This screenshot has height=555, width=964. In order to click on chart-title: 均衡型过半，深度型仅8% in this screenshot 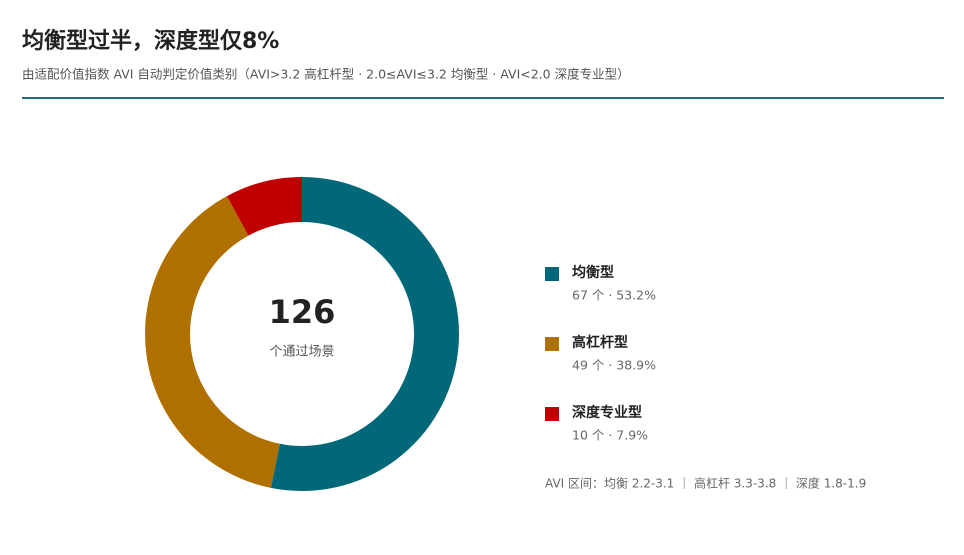, I will do `click(150, 41)`.